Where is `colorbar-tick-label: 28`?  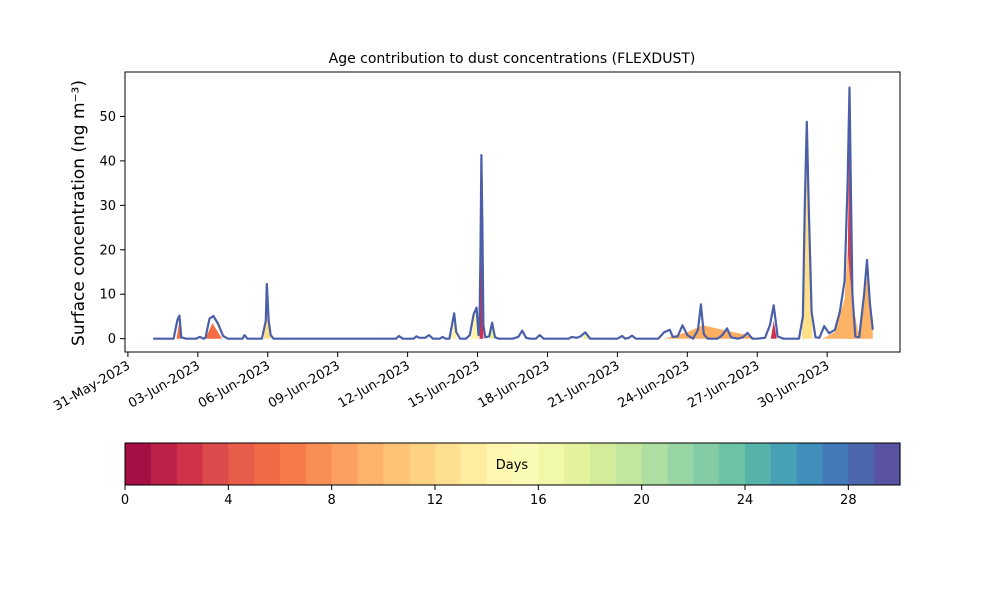
colorbar-tick-label: 28 is located at coordinates (848, 500).